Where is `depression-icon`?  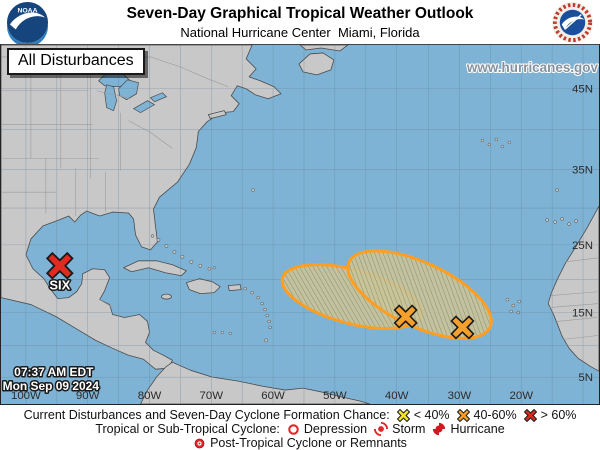
depression-icon is located at coordinates (293, 429).